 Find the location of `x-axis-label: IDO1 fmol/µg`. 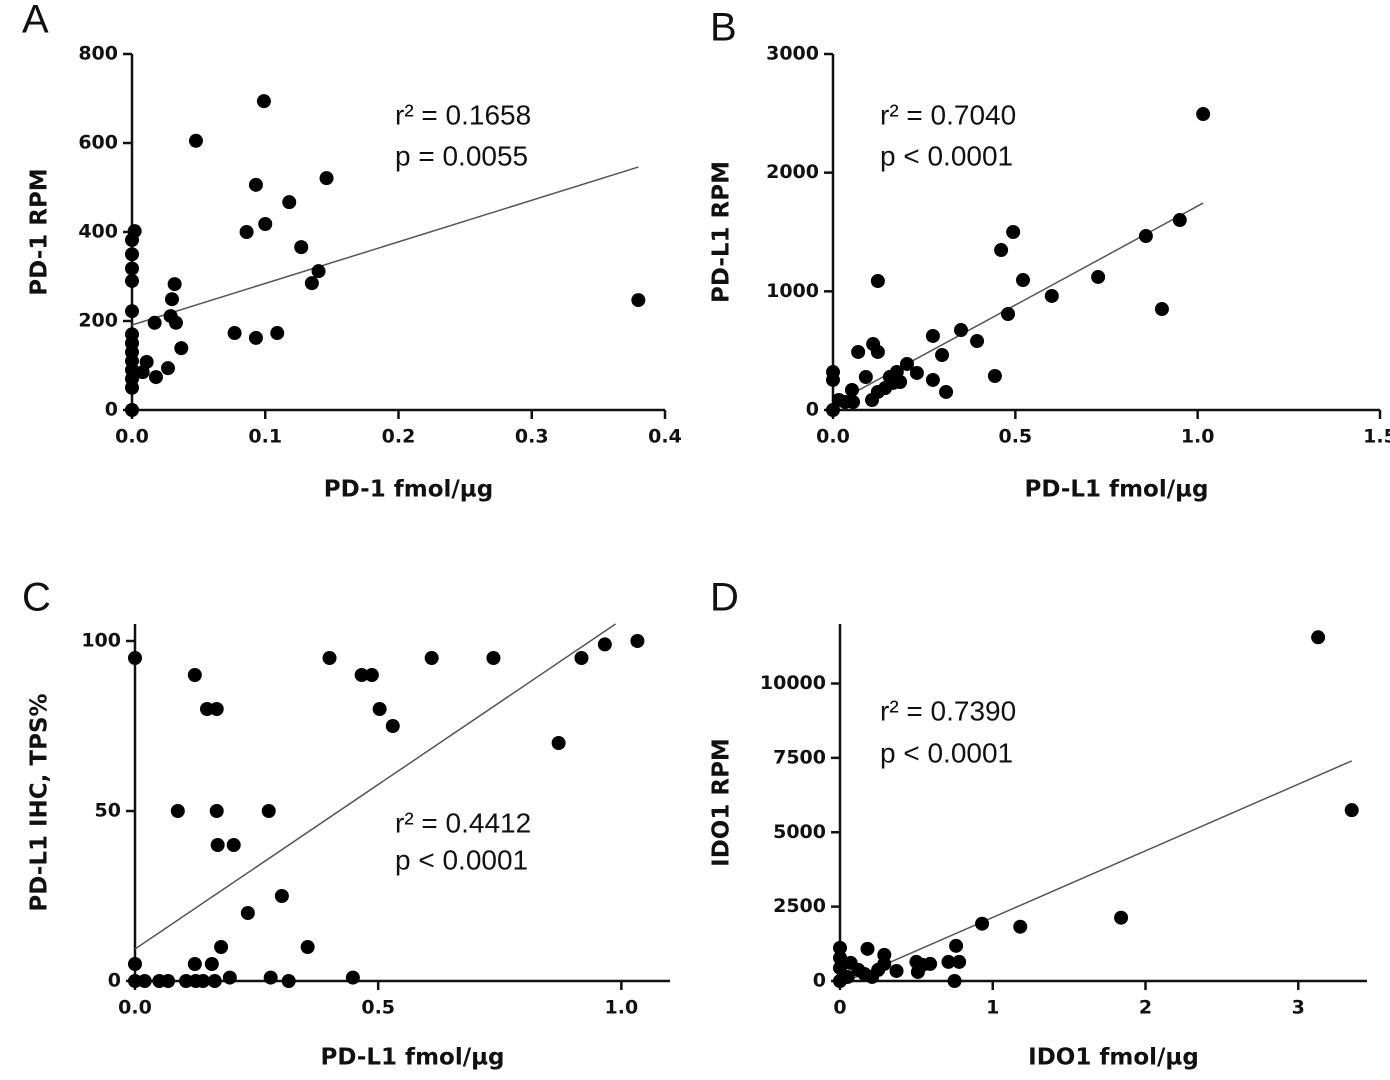

x-axis-label: IDO1 fmol/µg is located at coordinates (1113, 1058).